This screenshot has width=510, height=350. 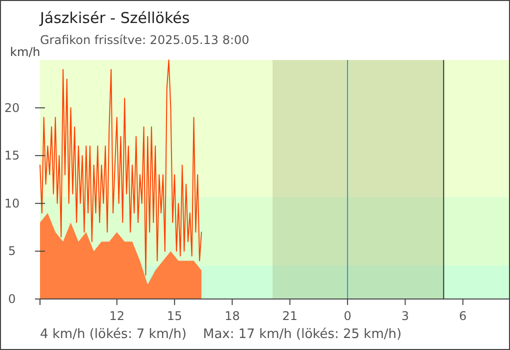 I want to click on y-tick-label: 15, so click(x=12, y=155).